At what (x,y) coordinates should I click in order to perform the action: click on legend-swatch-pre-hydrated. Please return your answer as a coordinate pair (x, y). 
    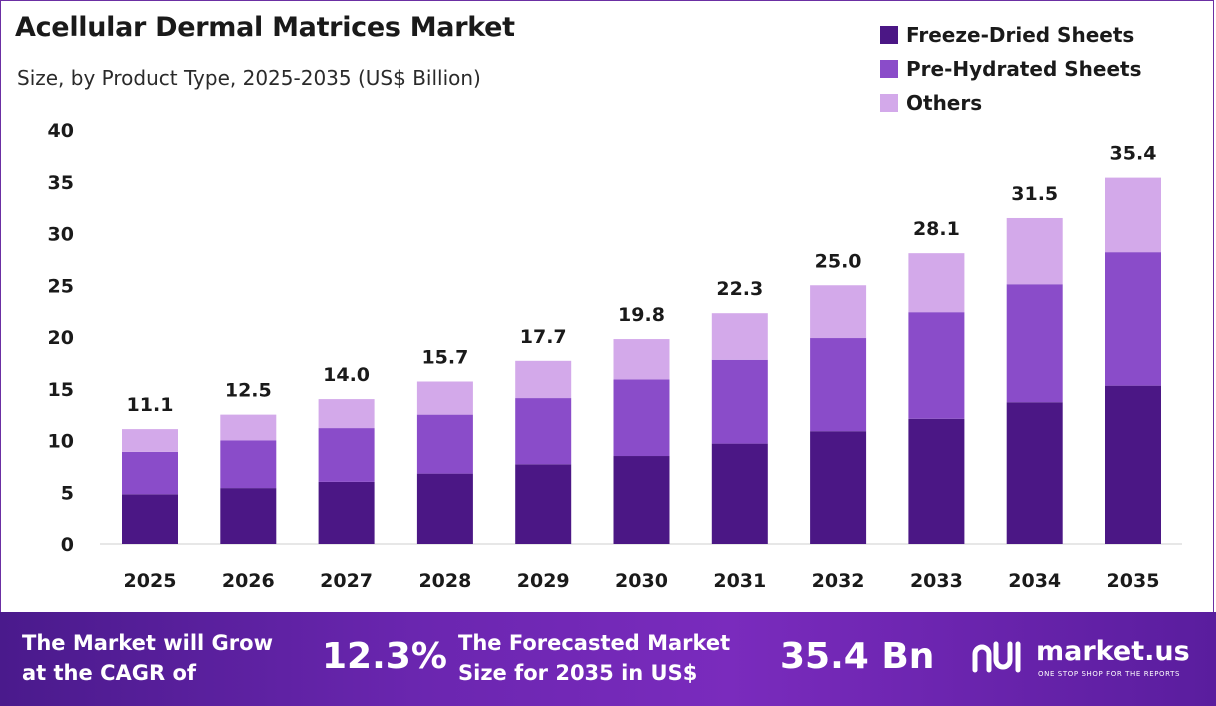
    Looking at the image, I should click on (889, 69).